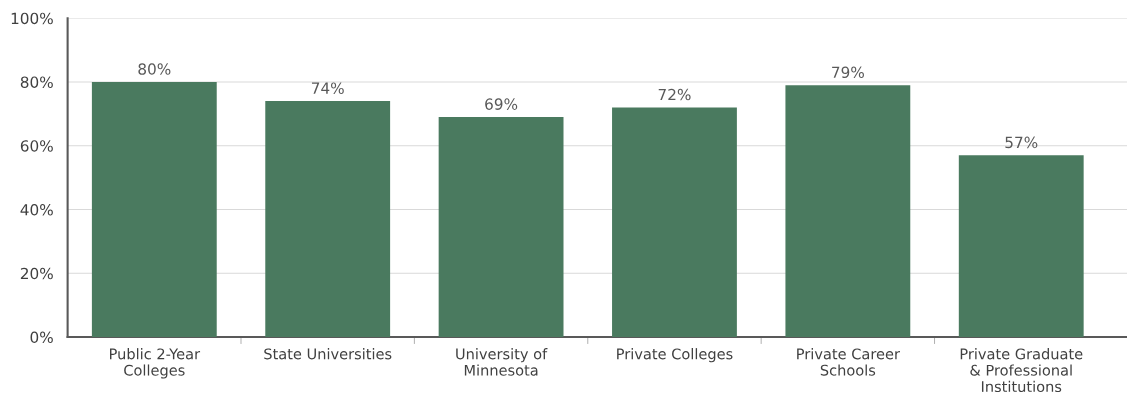  Describe the element at coordinates (155, 363) in the screenshot. I see `x-tick-label: Public 2-Year Colleges` at that location.